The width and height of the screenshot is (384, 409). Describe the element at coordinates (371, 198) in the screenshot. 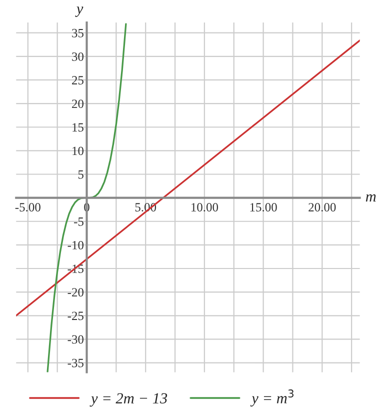

I see `x-axis-title: m` at that location.